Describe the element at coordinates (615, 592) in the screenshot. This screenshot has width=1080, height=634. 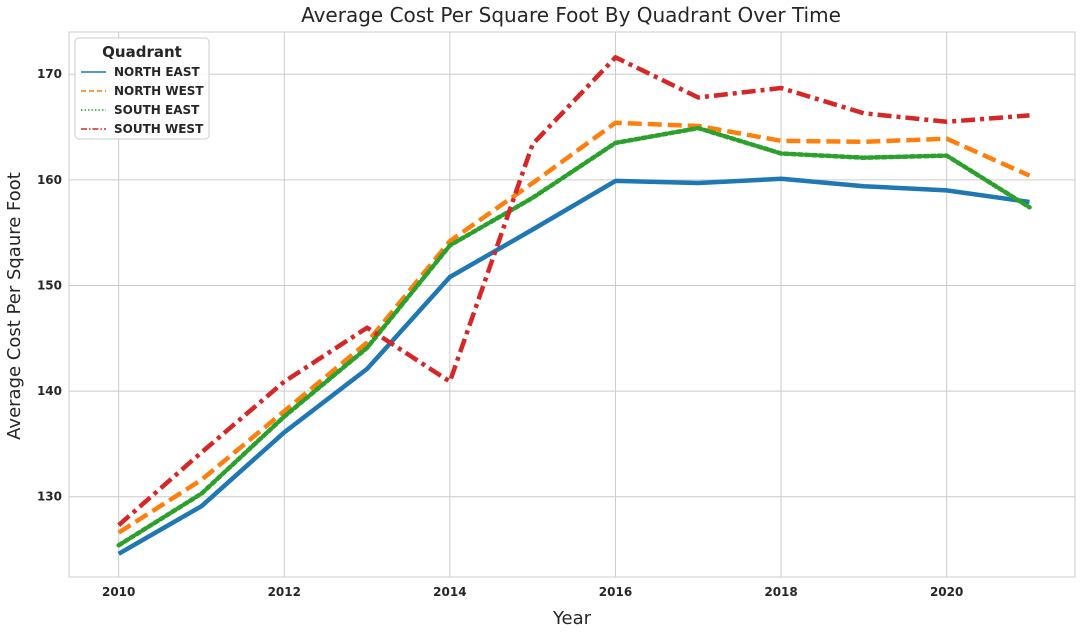
I see `x-tick-label: 2016` at that location.